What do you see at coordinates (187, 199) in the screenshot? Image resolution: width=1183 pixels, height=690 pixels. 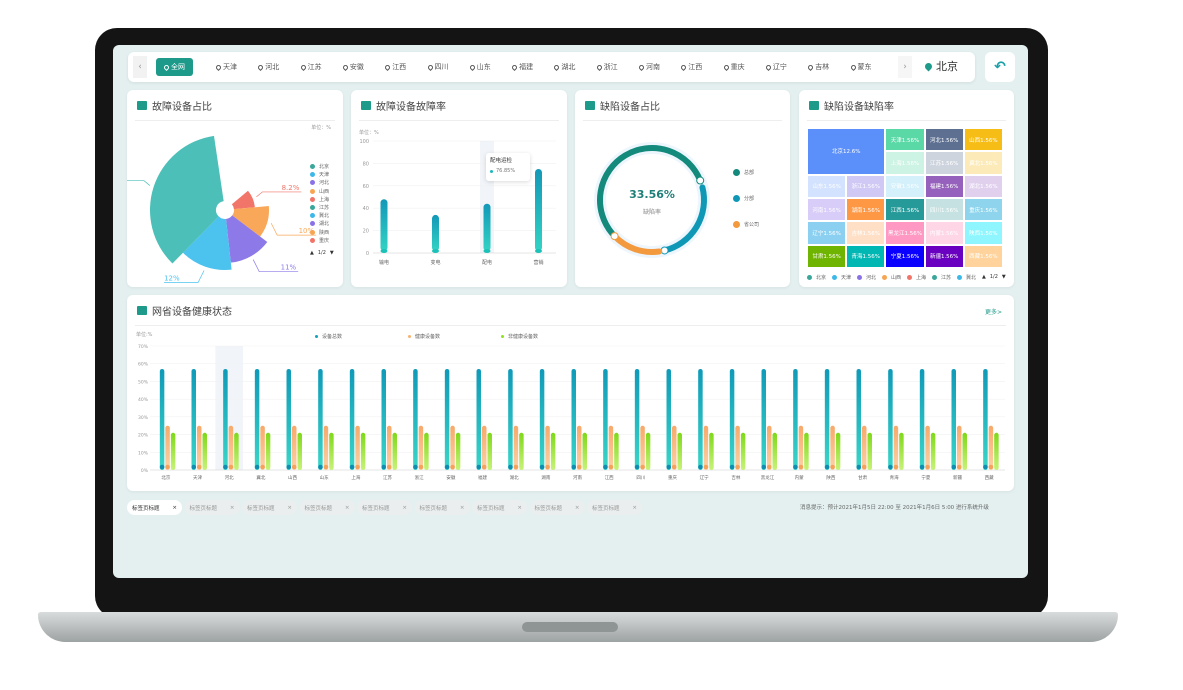 I see `rose-slice-北京` at bounding box center [187, 199].